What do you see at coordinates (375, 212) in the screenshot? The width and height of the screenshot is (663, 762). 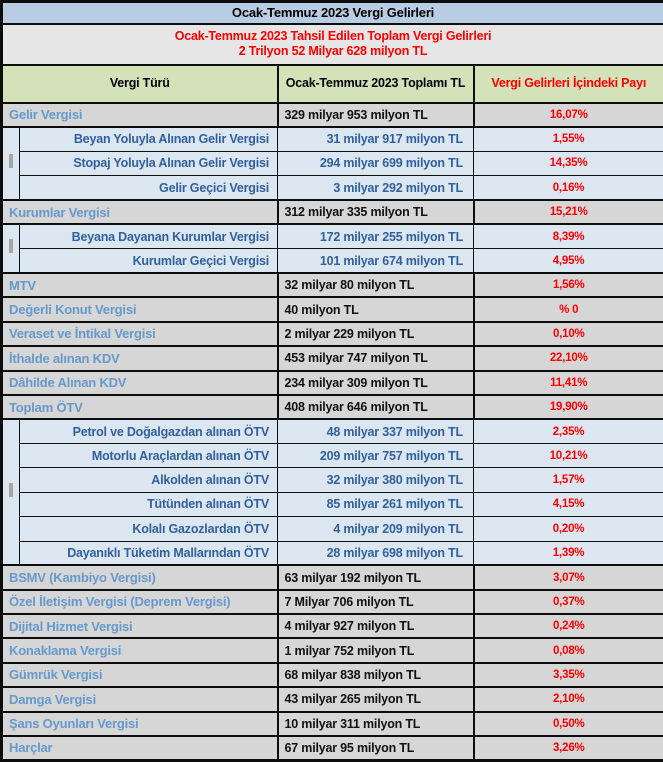 I see `tax-amount: 312 milyar 335 milyon TL` at bounding box center [375, 212].